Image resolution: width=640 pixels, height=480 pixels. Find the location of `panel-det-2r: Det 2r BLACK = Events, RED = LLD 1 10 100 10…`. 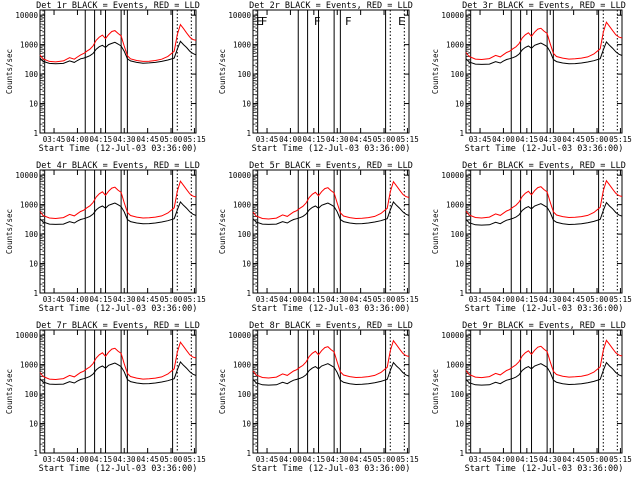

panel-det-2r: Det 2r BLACK = Events, RED = LLD 1 10 100 10… is located at coordinates (318, 77).